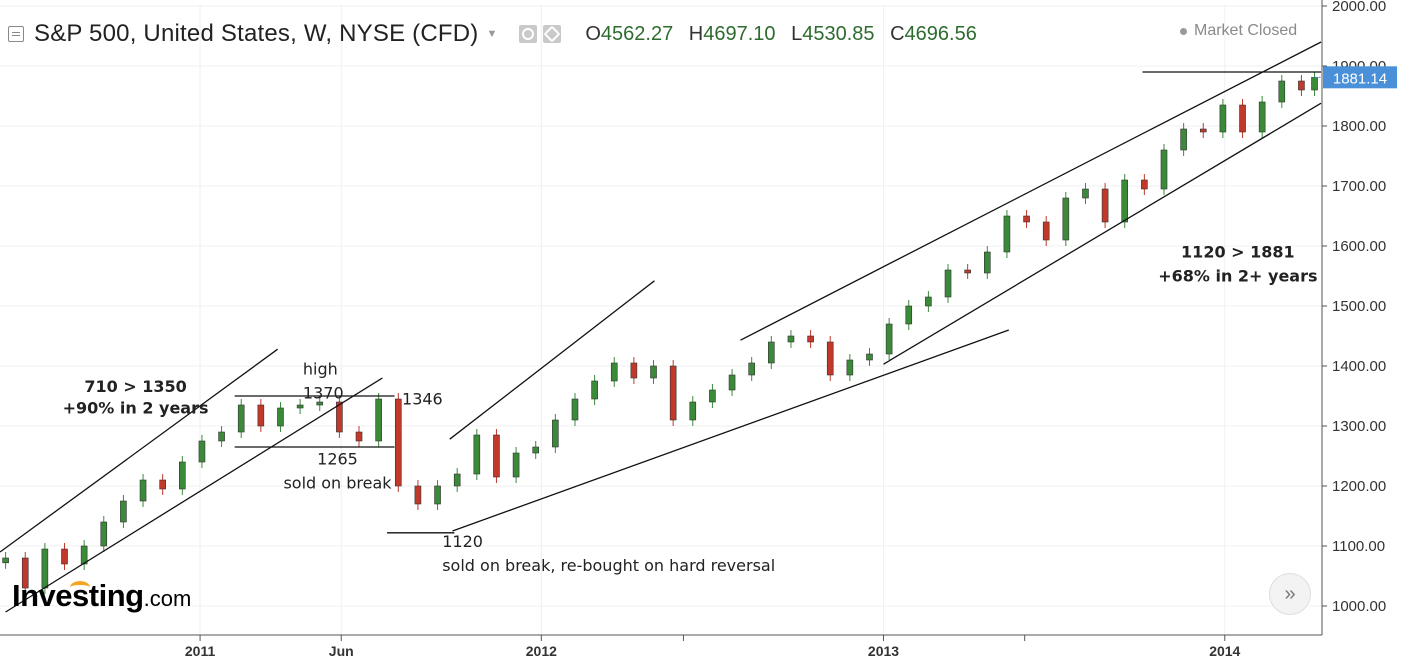  Describe the element at coordinates (136, 407) in the screenshot. I see `chart-annotation: +90% in 2 years` at that location.